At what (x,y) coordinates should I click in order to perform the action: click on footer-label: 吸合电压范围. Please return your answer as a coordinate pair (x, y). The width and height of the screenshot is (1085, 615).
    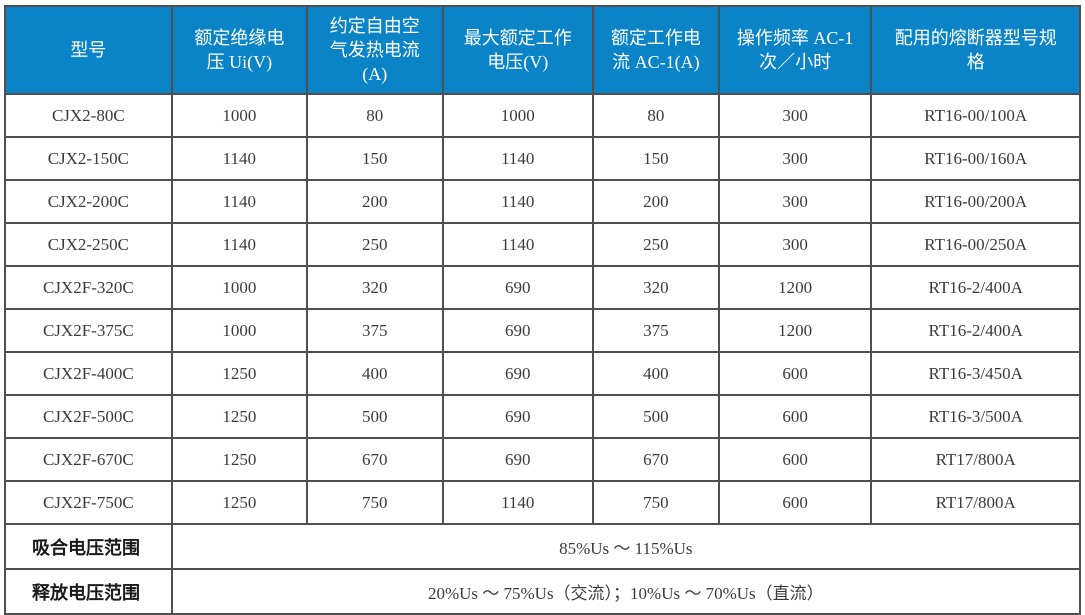
    Looking at the image, I should click on (88, 546).